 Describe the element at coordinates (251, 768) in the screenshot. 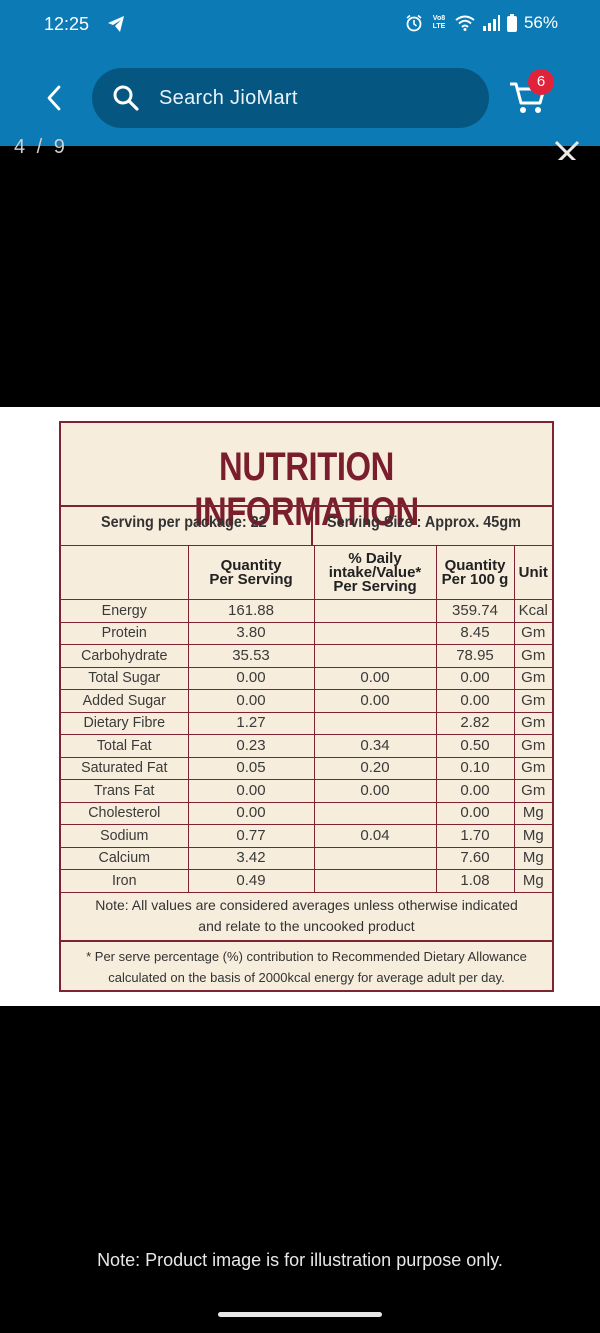

I see `cell-per-serving: 0.05` at that location.